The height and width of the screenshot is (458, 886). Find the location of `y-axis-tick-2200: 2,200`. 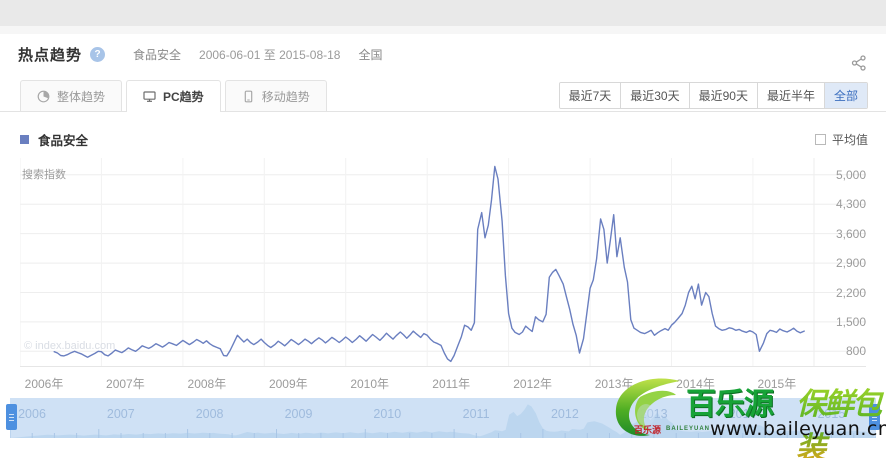

y-axis-tick-2200: 2,200 is located at coordinates (850, 292).